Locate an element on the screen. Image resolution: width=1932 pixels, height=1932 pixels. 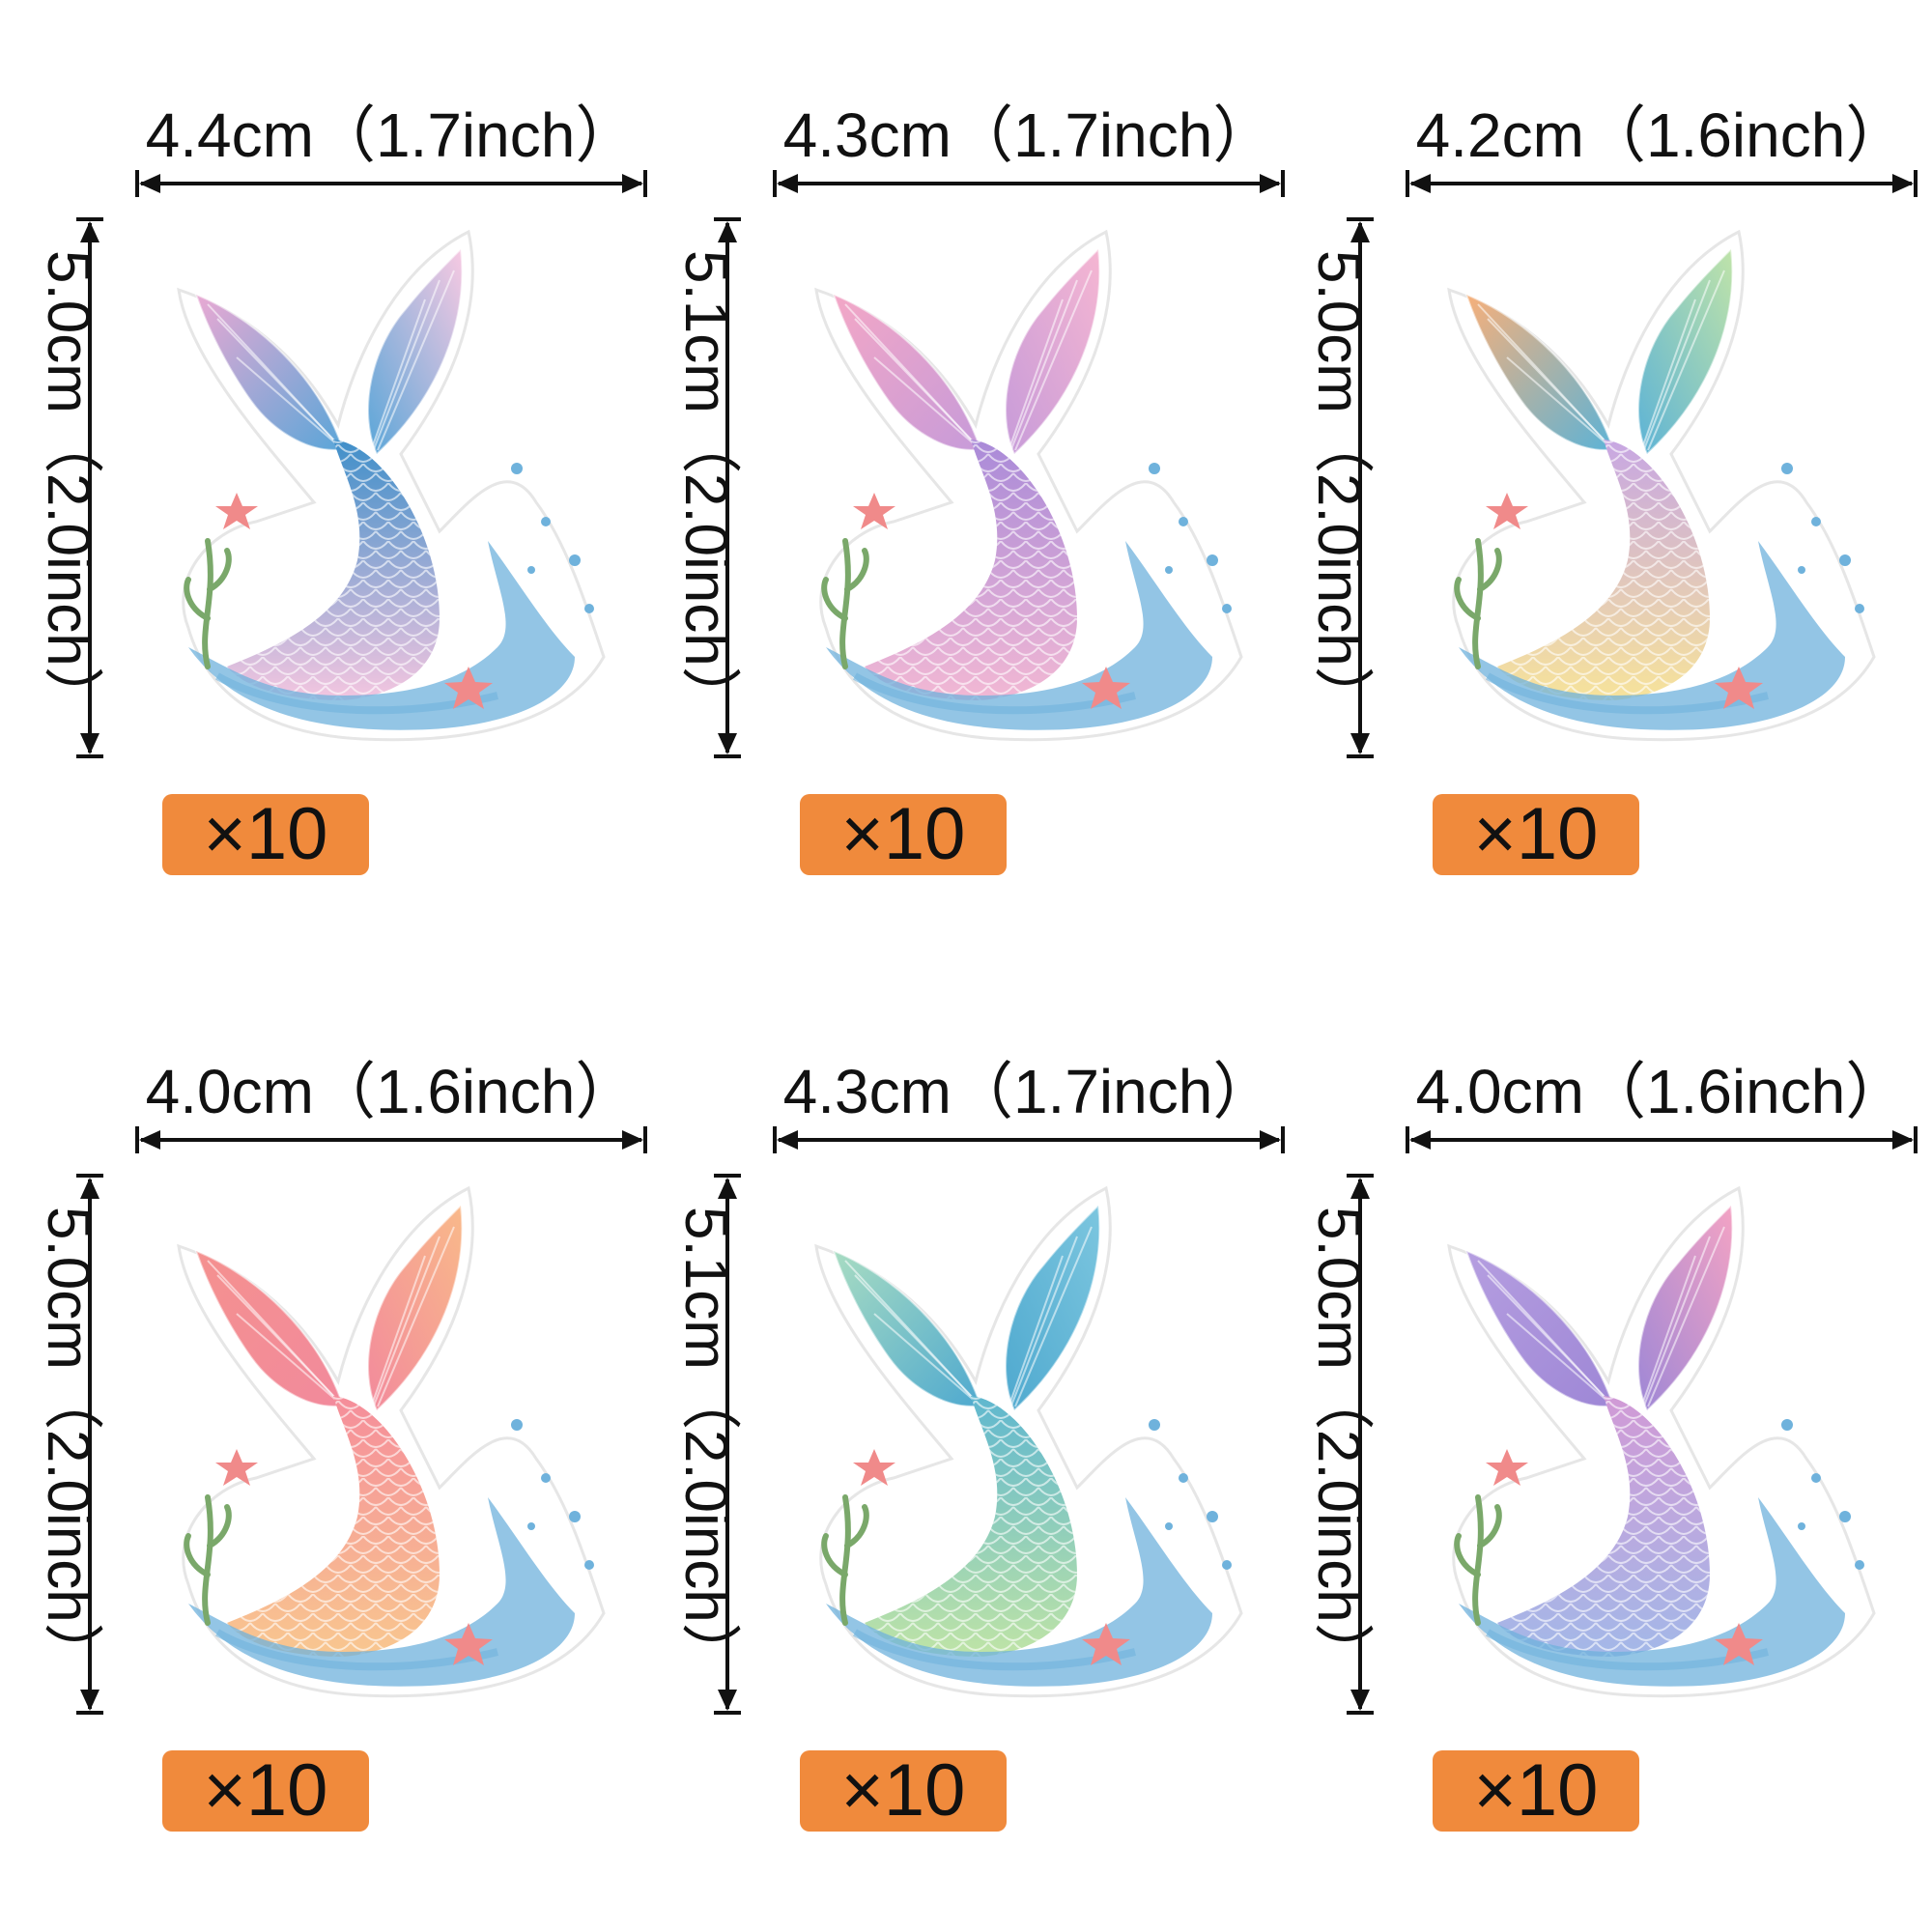
width-label: 4.4cm（1.7inch） is located at coordinates (391, 135).